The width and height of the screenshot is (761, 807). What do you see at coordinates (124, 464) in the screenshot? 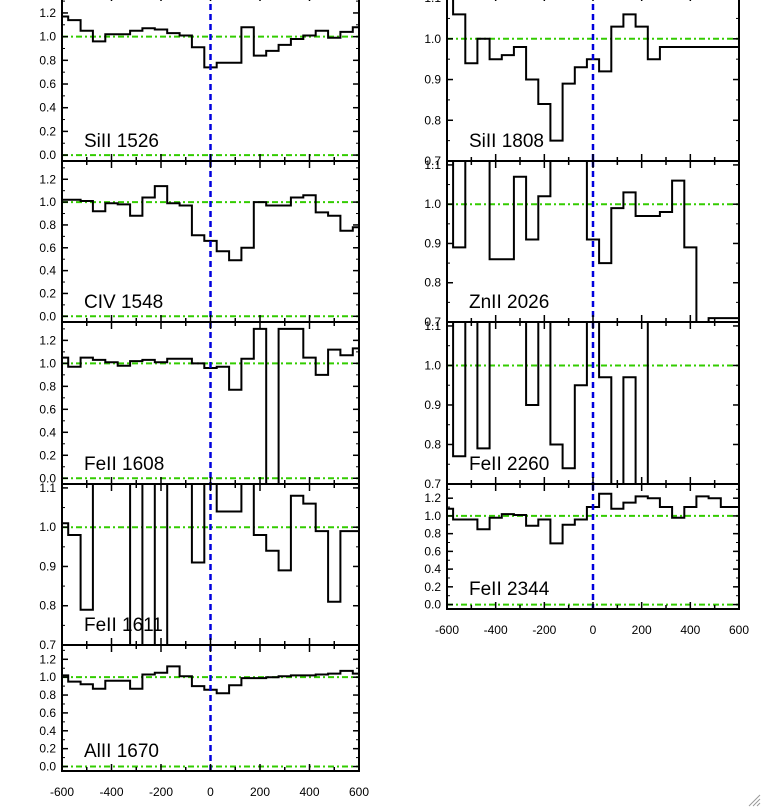
I see `line-label: FeII 1608` at bounding box center [124, 464].